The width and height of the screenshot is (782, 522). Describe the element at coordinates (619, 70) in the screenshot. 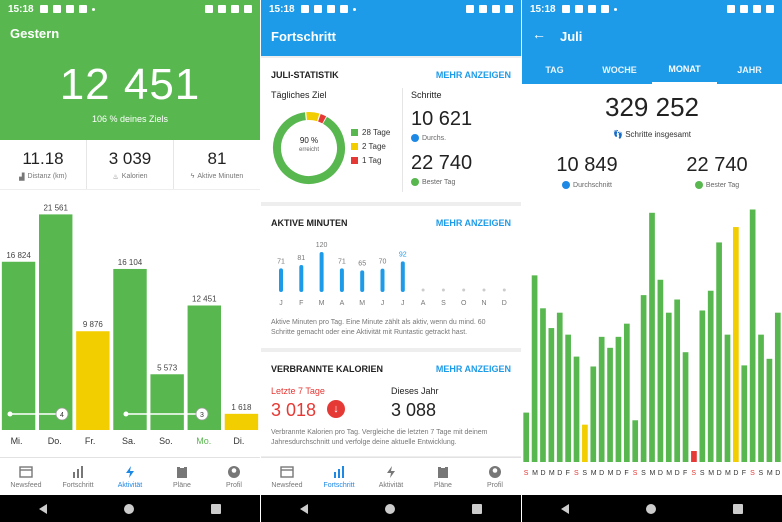

I see `tab-week: WOCHE` at that location.